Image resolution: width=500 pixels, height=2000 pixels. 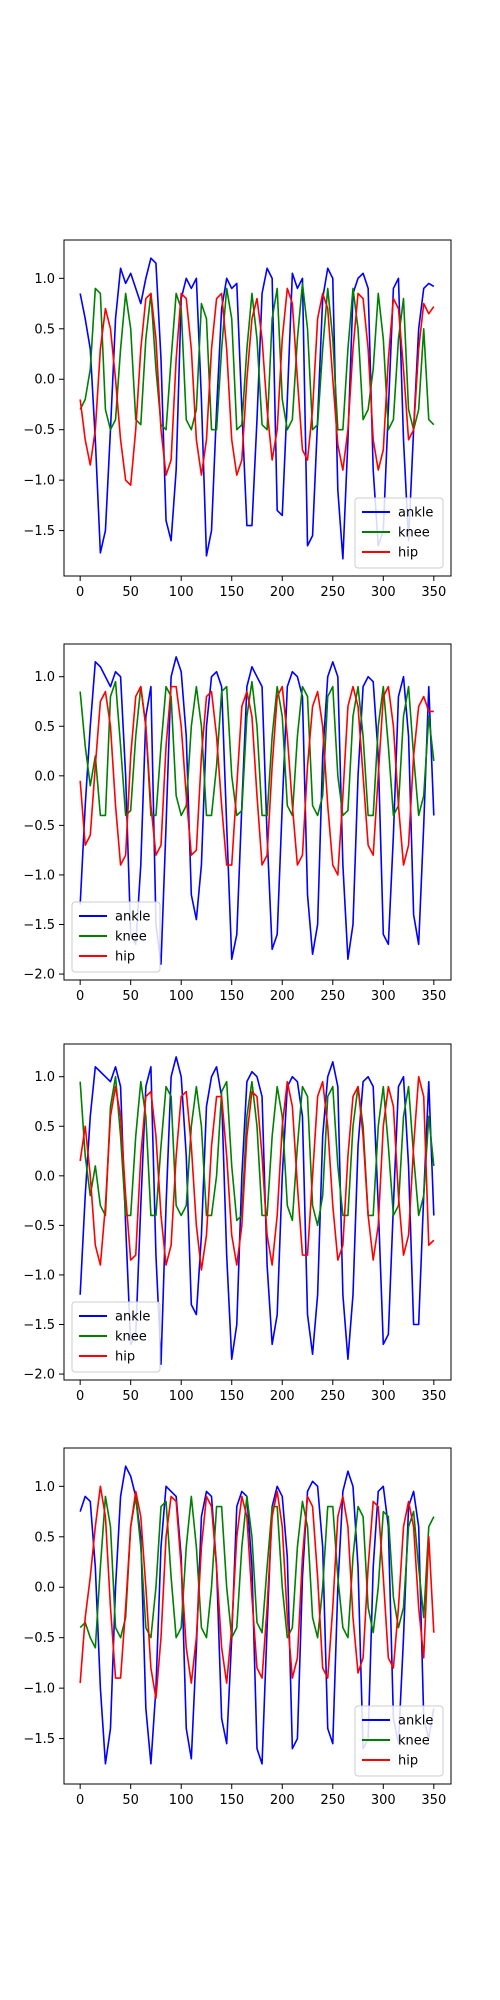 I want to click on series-line-hip, so click(x=257, y=1592).